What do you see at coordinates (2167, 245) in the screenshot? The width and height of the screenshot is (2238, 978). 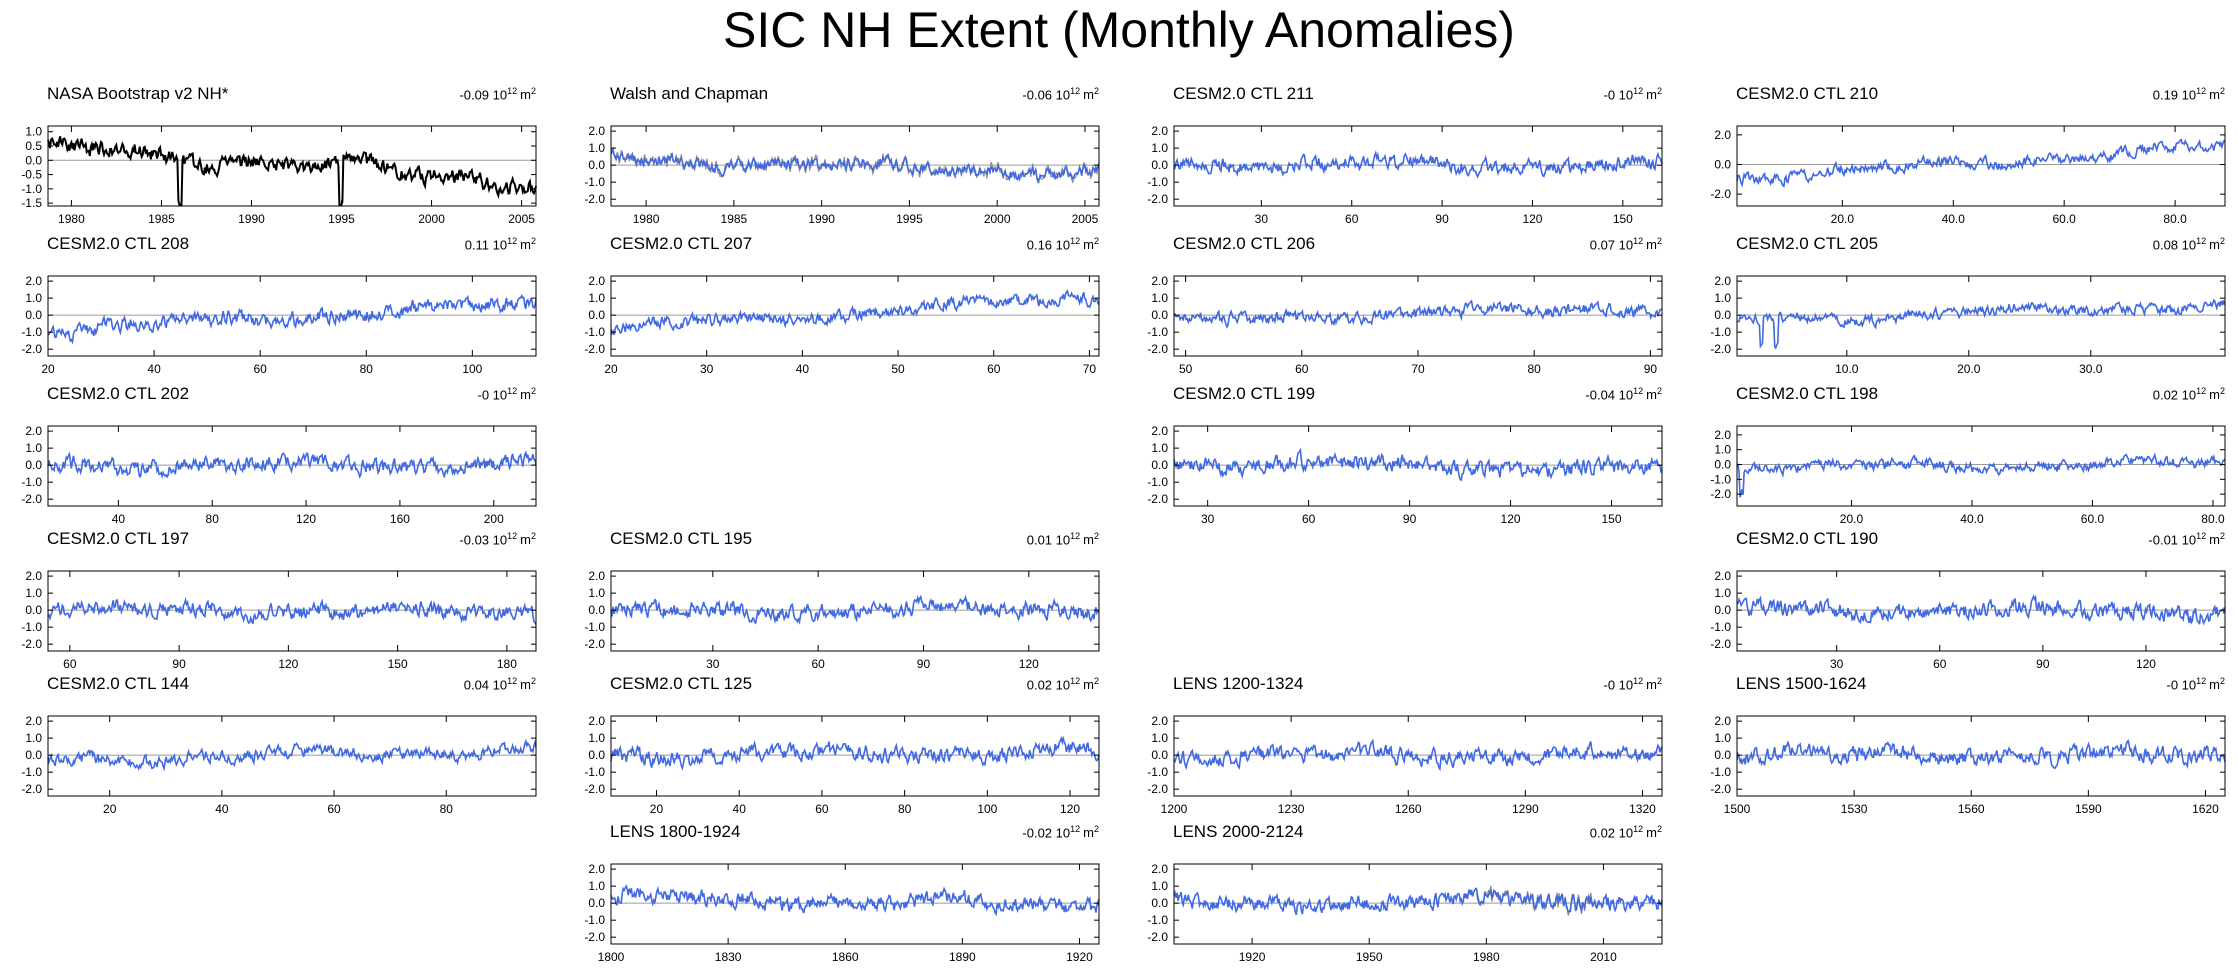 I see `mean-value: 0.08` at bounding box center [2167, 245].